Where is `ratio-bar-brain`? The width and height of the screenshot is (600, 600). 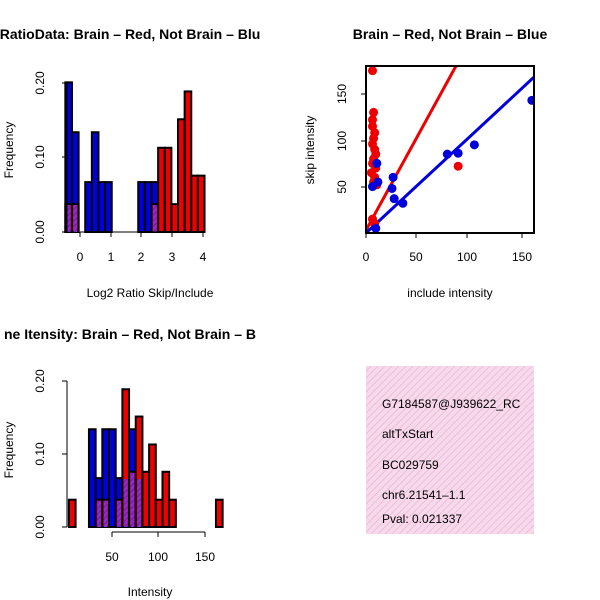
ratio-bar-brain is located at coordinates (201, 203).